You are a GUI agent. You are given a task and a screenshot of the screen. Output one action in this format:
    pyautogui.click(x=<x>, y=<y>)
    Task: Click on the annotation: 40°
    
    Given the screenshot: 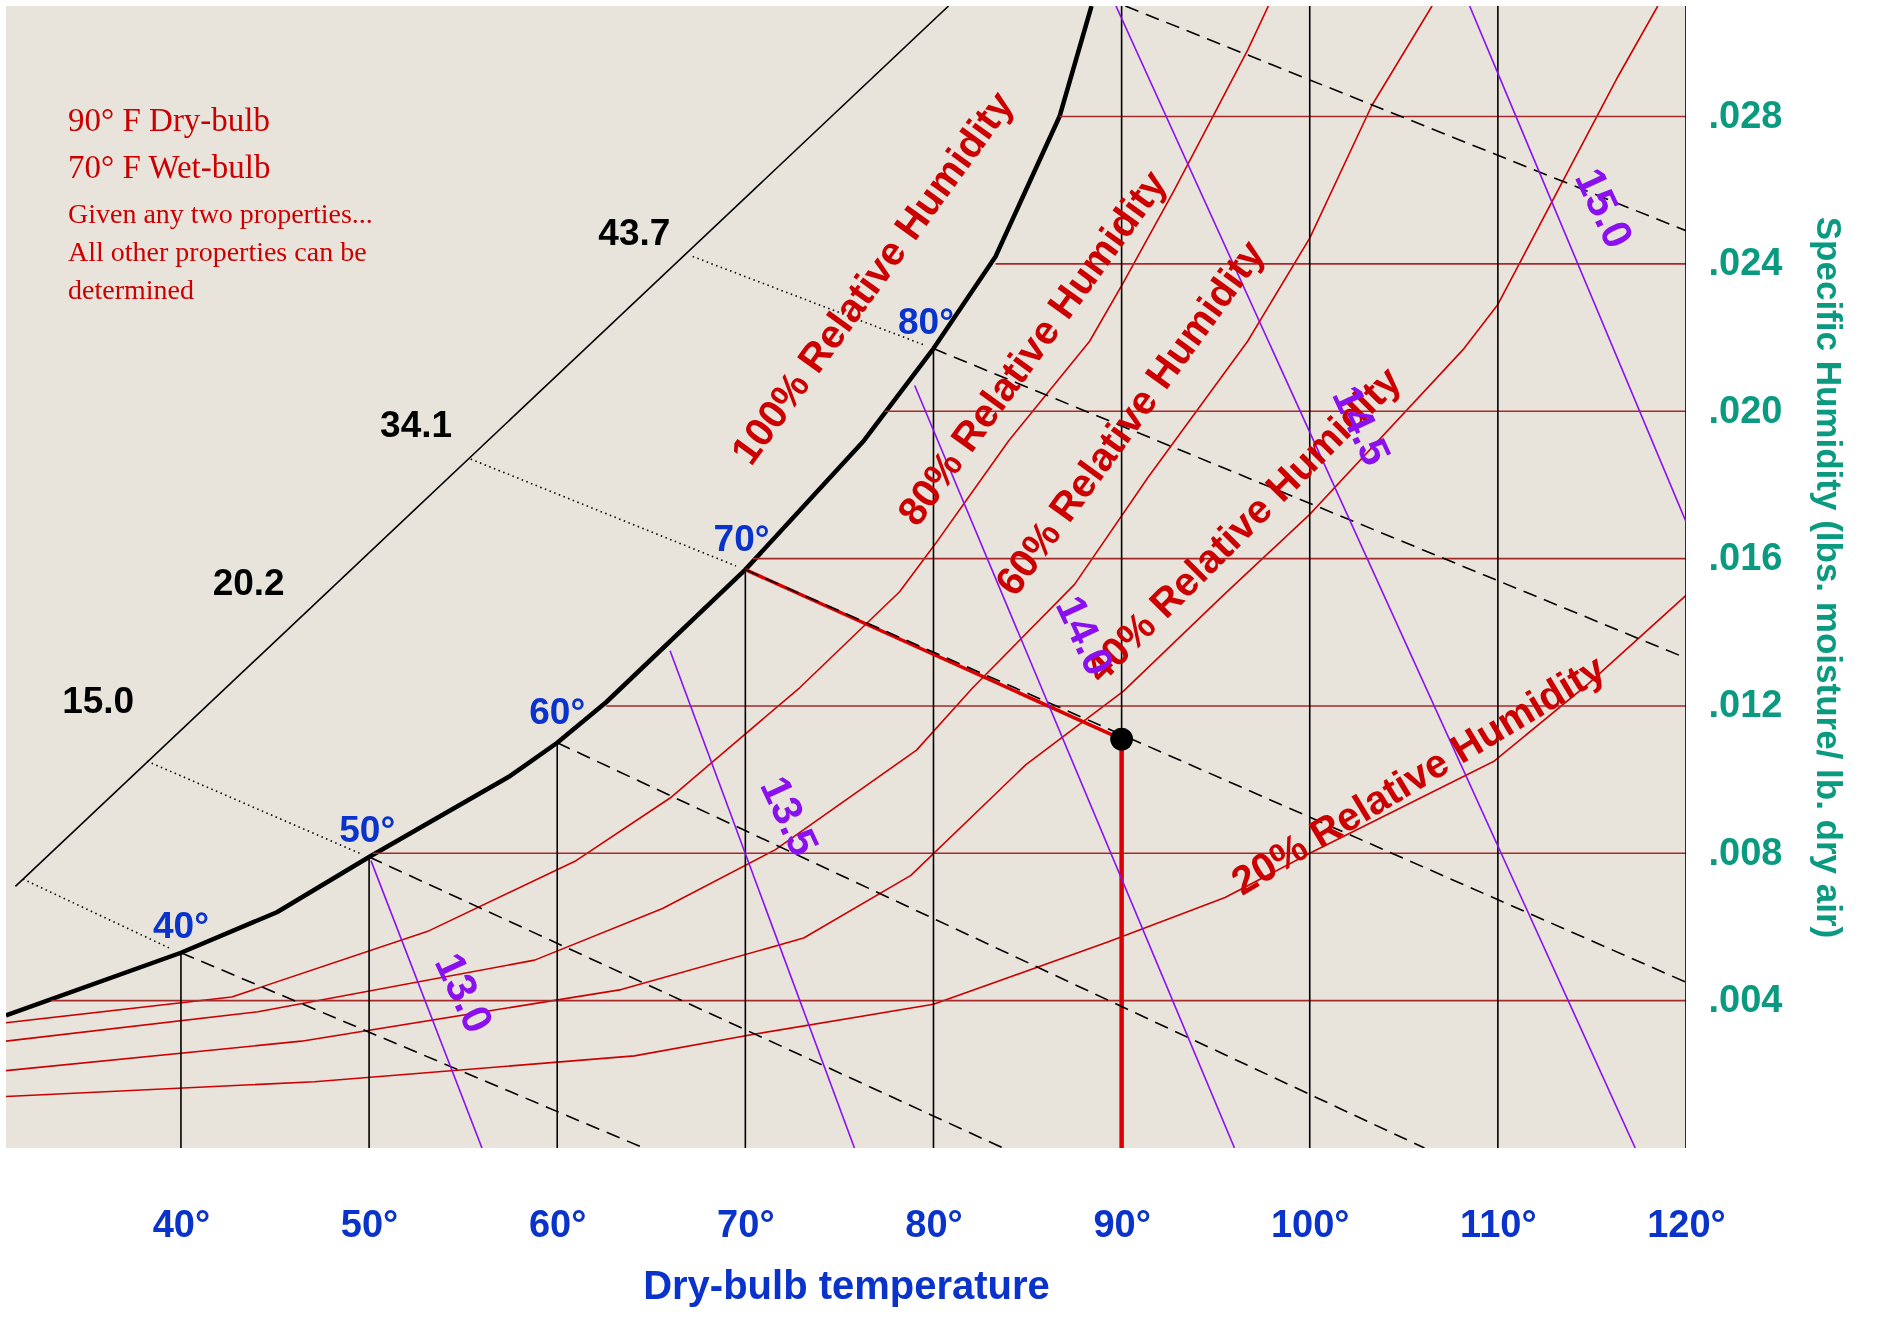 What is the action you would take?
    pyautogui.click(x=180, y=925)
    